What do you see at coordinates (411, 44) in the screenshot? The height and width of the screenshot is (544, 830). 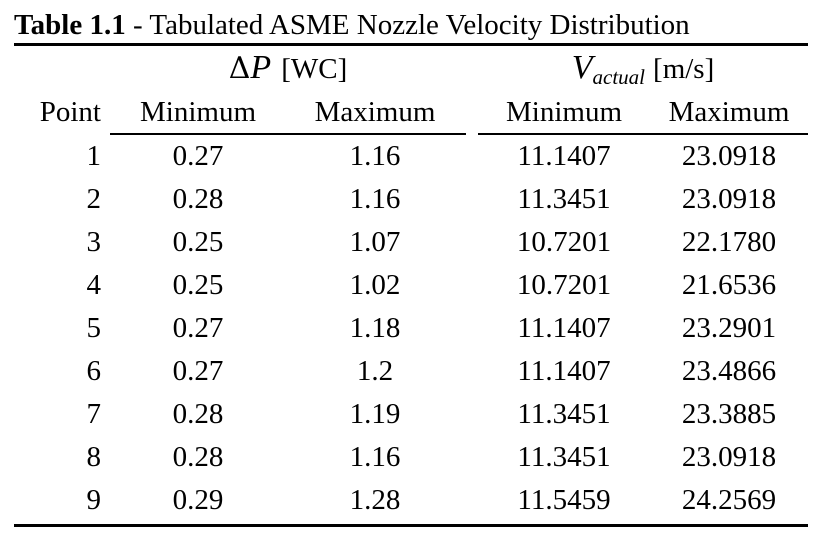 I see `top-rule` at bounding box center [411, 44].